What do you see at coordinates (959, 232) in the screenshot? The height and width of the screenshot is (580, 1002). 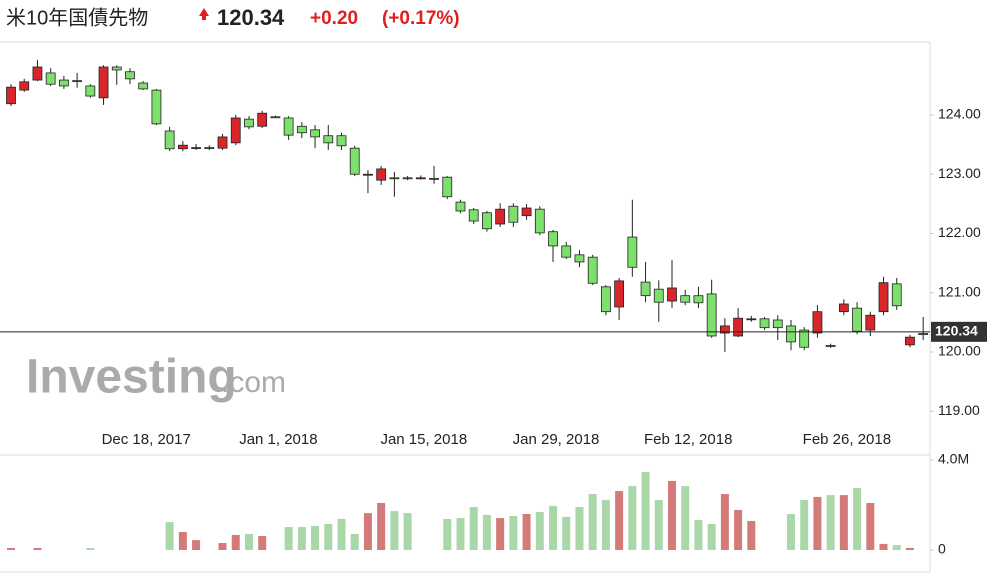 I see `y-tick-label: 122.00` at bounding box center [959, 232].